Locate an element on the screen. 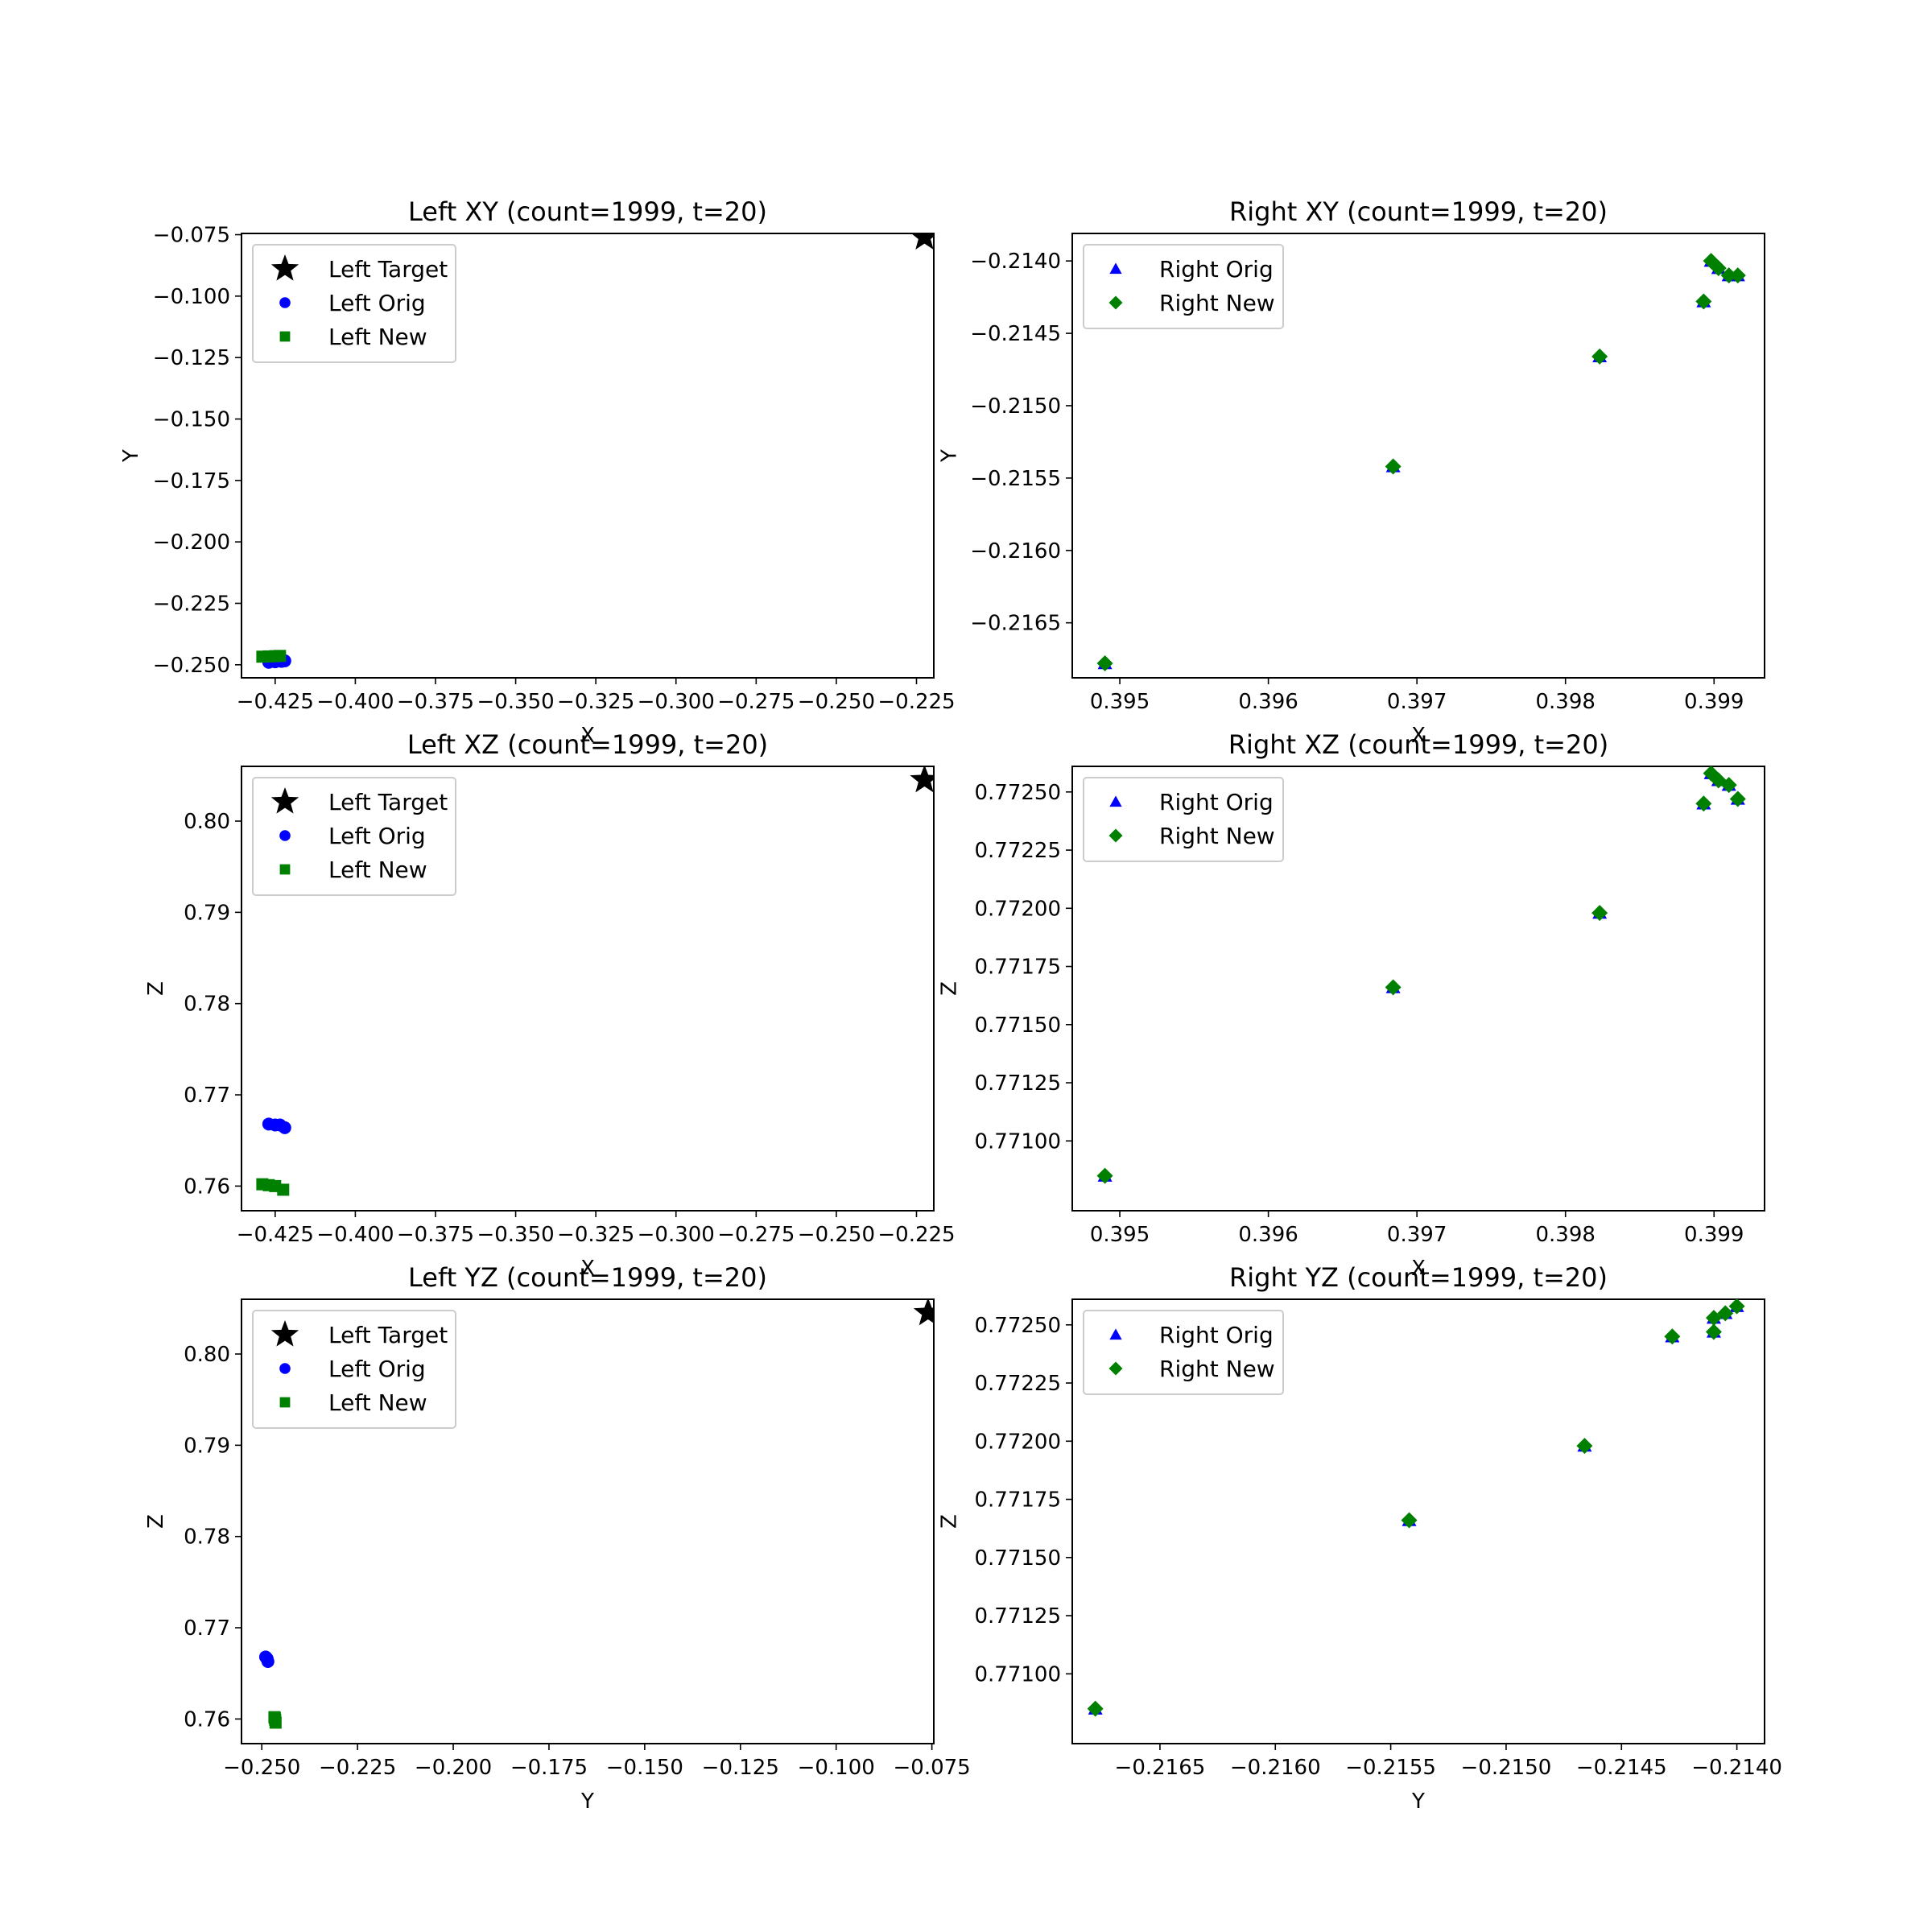  y-tick-label: −0.200 is located at coordinates (191, 542).